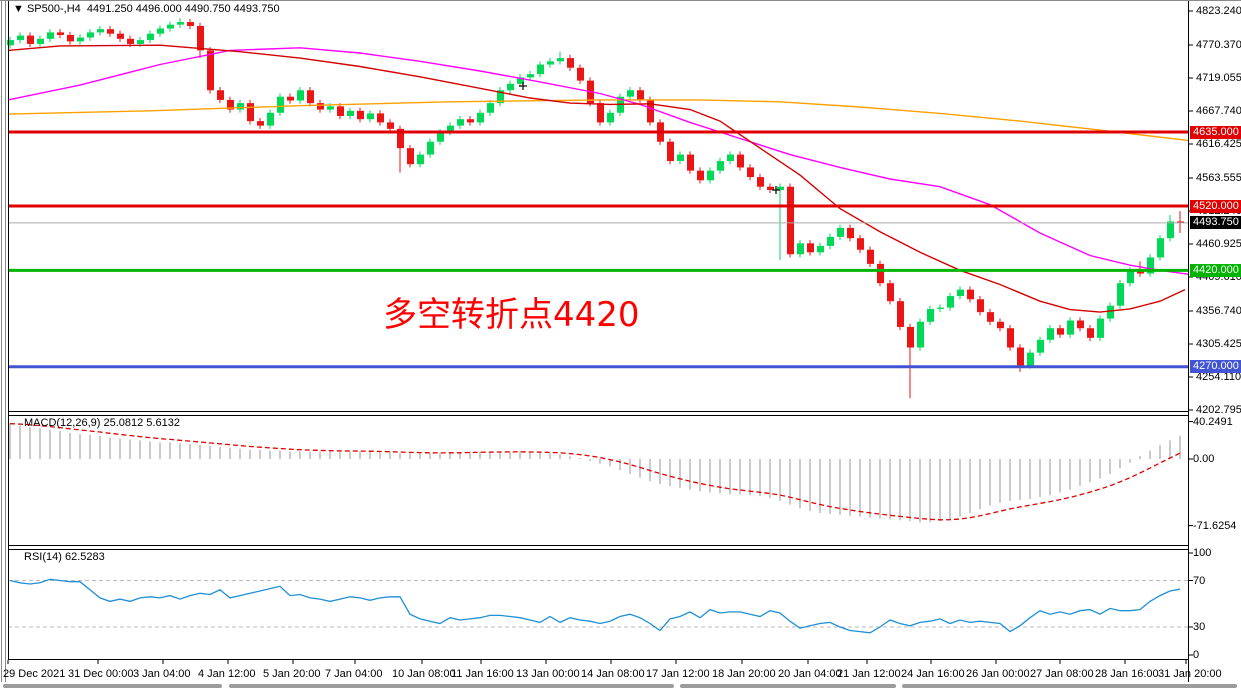  I want to click on time-axis-label: 10 Jan 08:00, so click(424, 674).